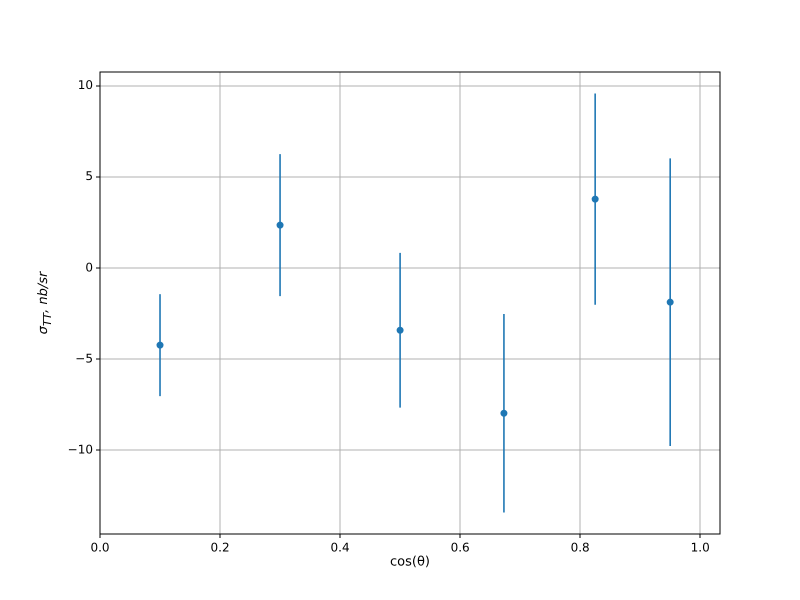  What do you see at coordinates (89, 176) in the screenshot?
I see `y-tick-label: 5` at bounding box center [89, 176].